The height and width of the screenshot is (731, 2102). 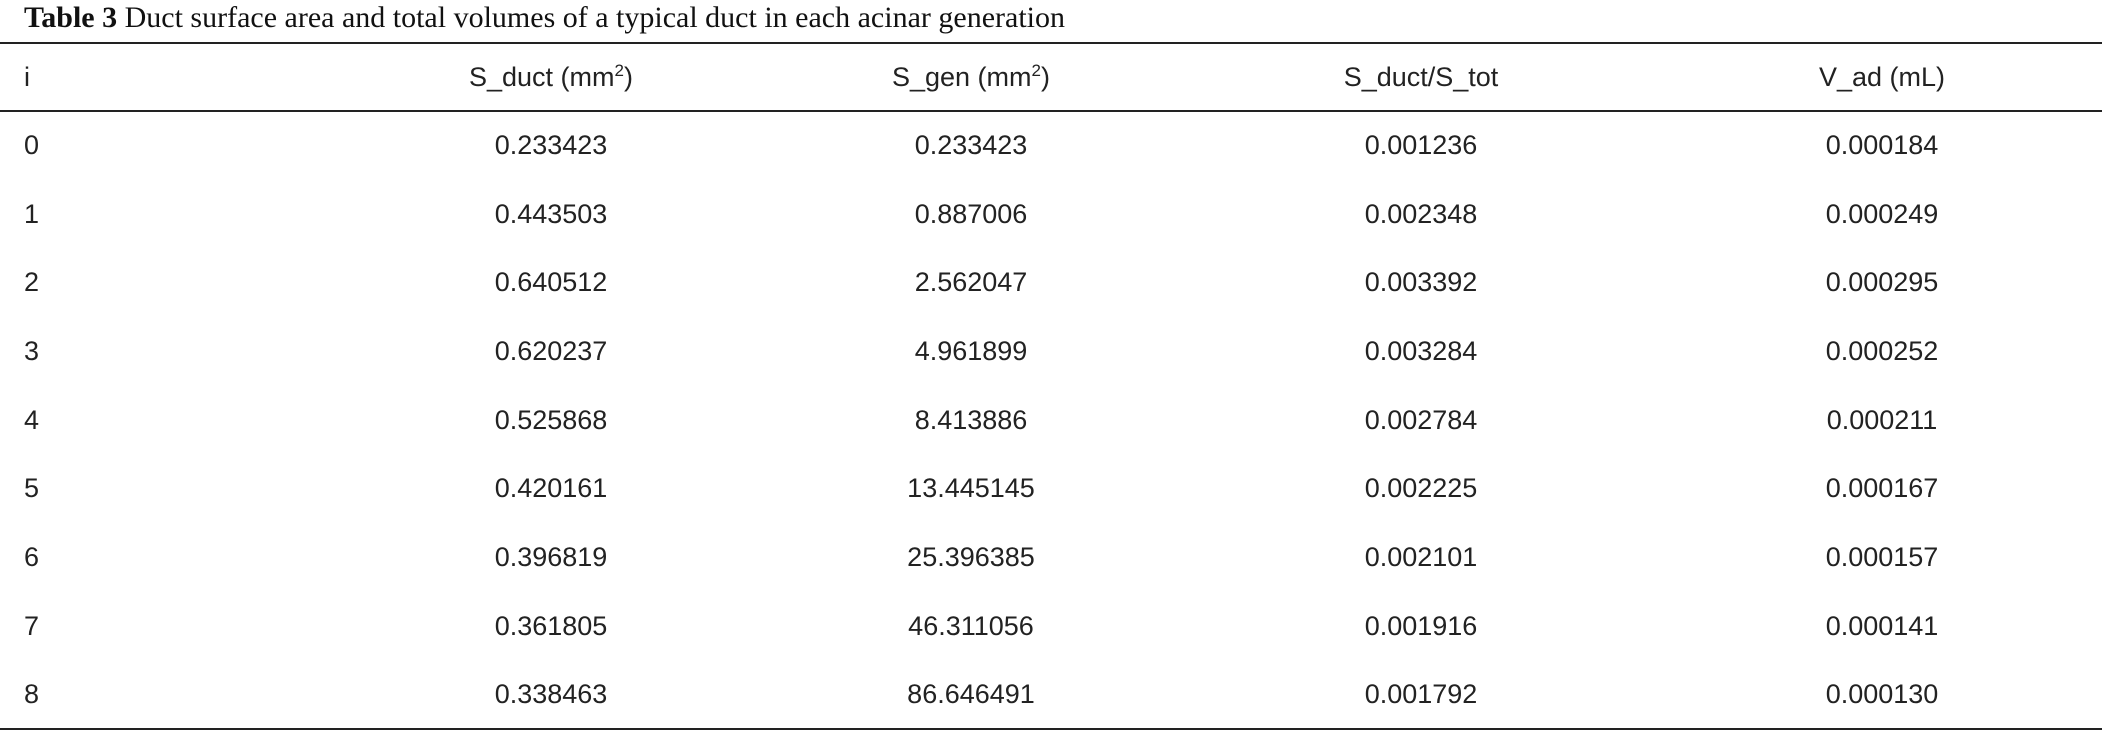 What do you see at coordinates (1051, 214) in the screenshot?
I see `table-row: 1 0.443503 0.887006 0.002348 0.000249` at bounding box center [1051, 214].